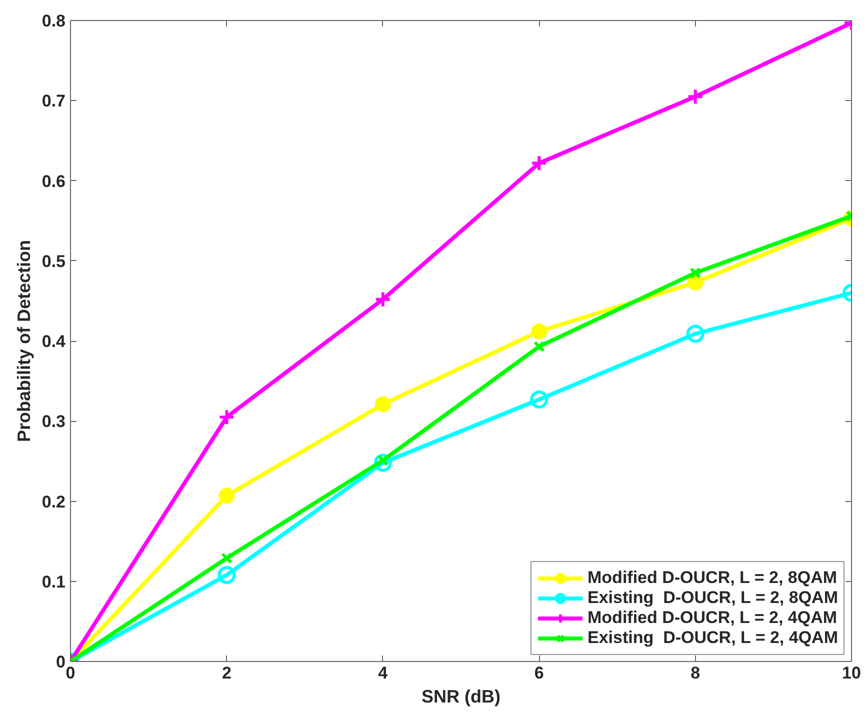 Image resolution: width=866 pixels, height=721 pixels. Describe the element at coordinates (461, 696) in the screenshot. I see `x-axis-title: SNR (dB)` at that location.